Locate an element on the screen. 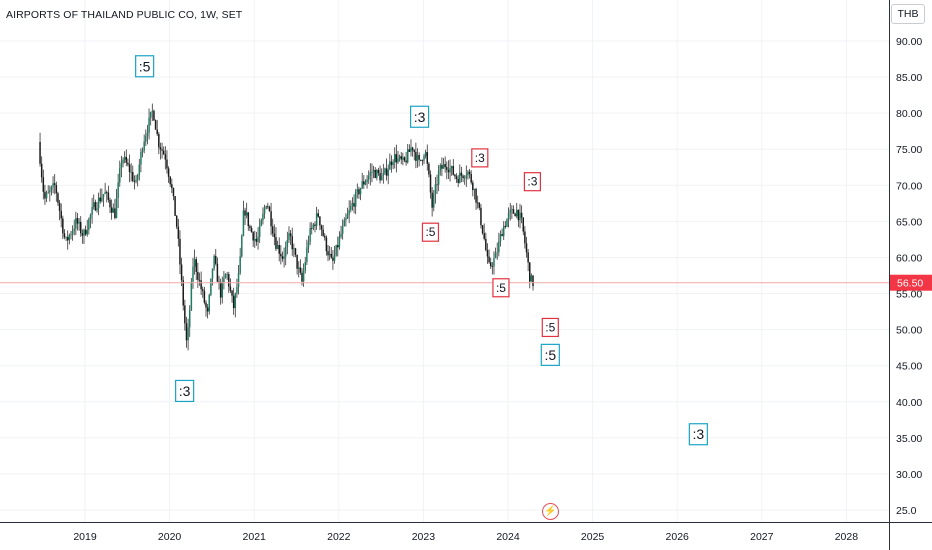 Image resolution: width=932 pixels, height=550 pixels. wave-label-box is located at coordinates (550, 354).